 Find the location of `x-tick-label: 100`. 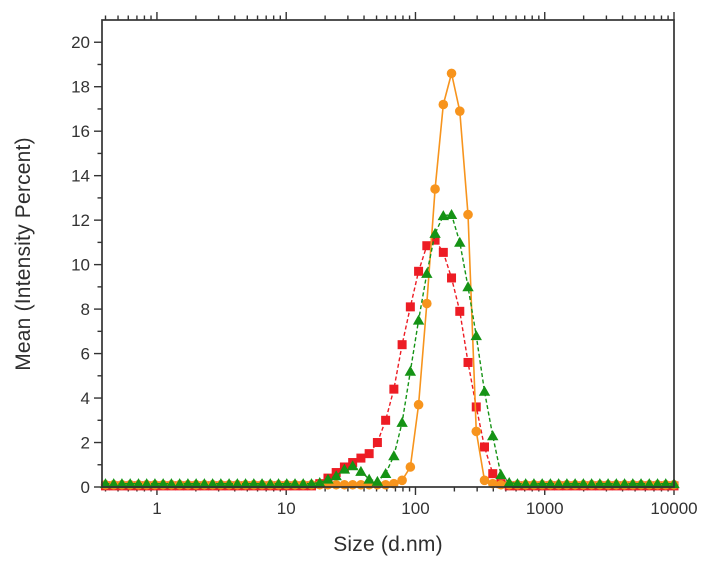

x-tick-label: 100 is located at coordinates (415, 508).